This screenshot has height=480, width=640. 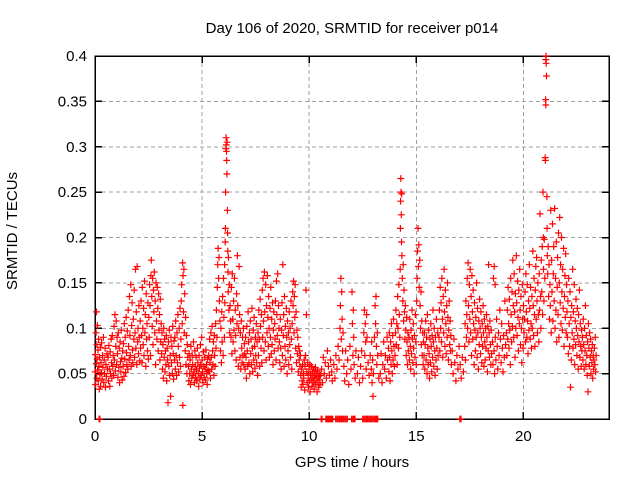 What do you see at coordinates (76, 328) in the screenshot?
I see `y-tick-label: 0.1` at bounding box center [76, 328].